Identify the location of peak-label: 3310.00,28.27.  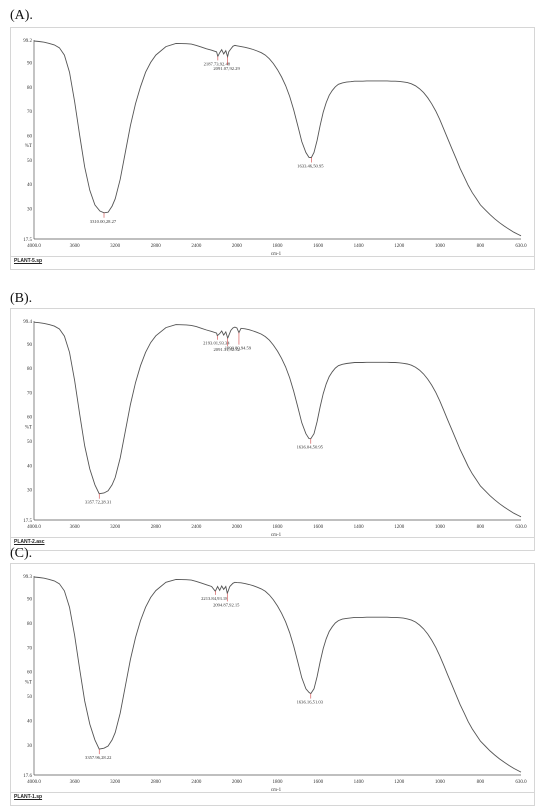
(103, 222).